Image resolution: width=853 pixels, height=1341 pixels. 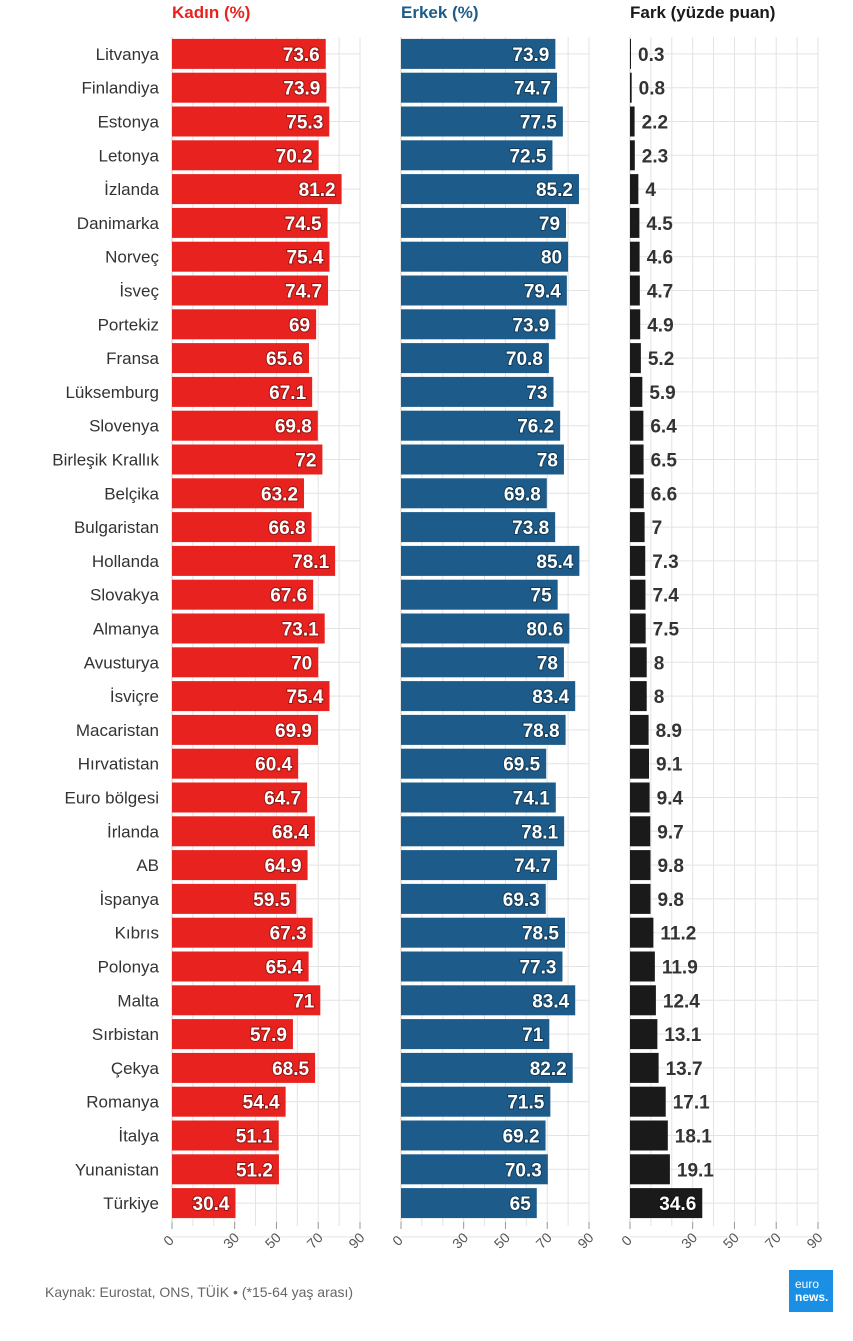 I want to click on country-label: Norveç, so click(x=132, y=257).